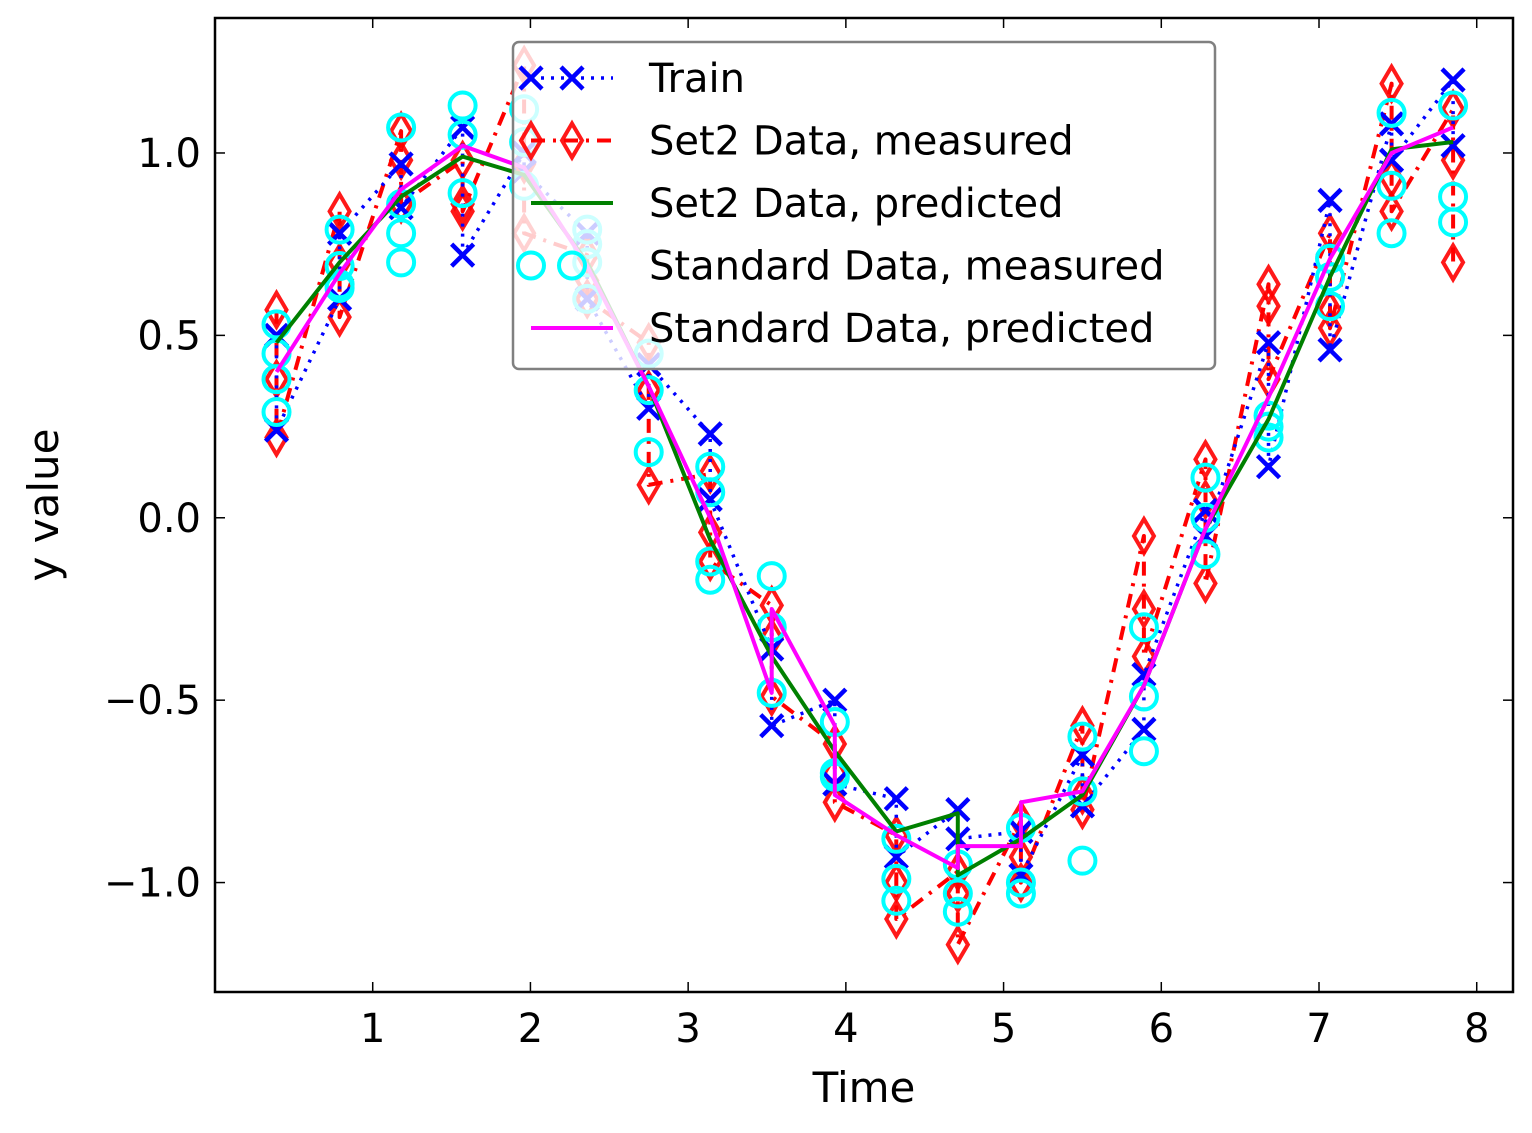 The width and height of the screenshot is (1532, 1133). I want to click on legend-label: Set2 Data, predicted, so click(856, 204).